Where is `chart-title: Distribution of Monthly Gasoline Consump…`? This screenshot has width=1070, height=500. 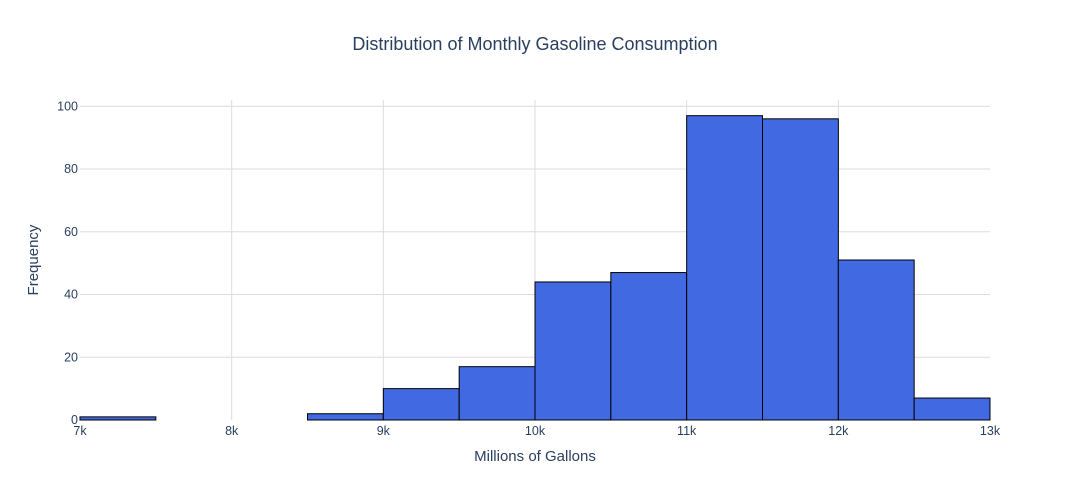 chart-title: Distribution of Monthly Gasoline Consump… is located at coordinates (534, 44).